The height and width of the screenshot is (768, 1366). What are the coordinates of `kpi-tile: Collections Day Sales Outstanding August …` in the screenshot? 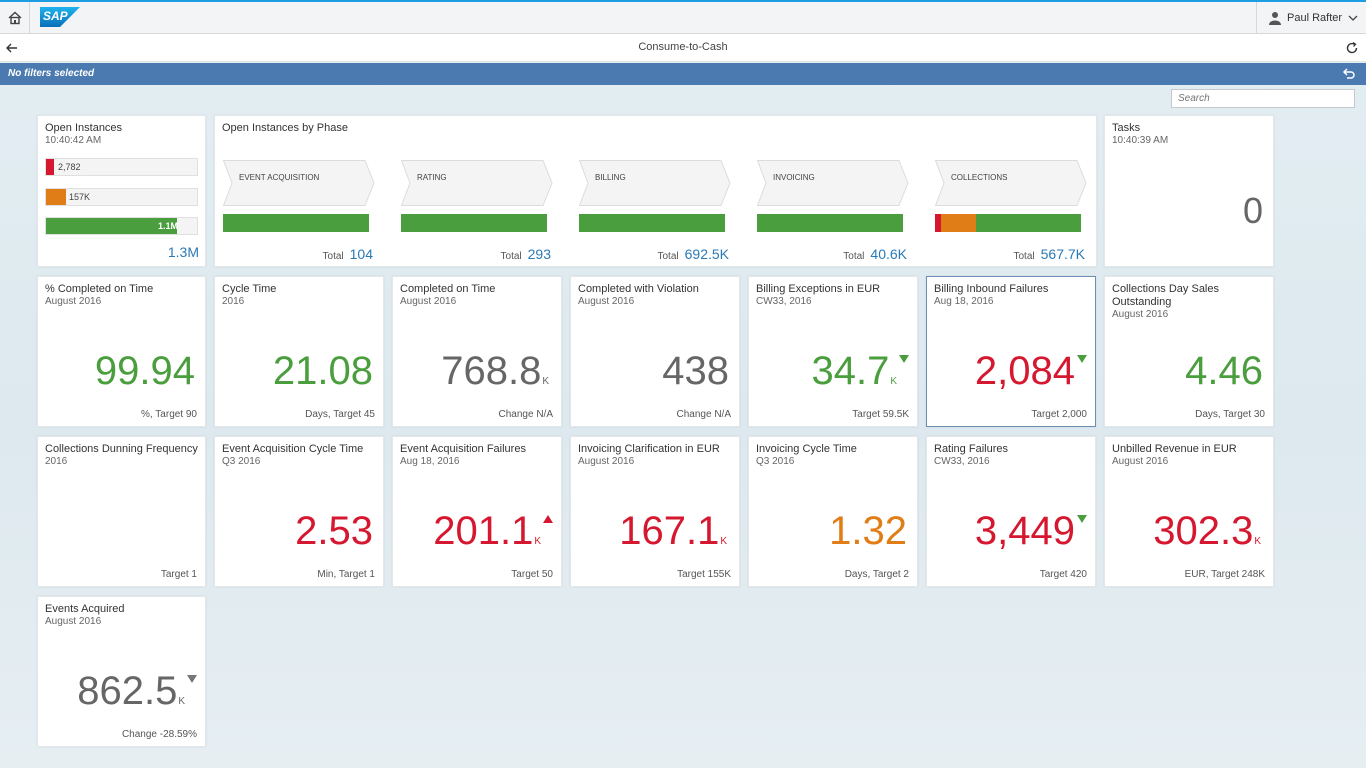 It's located at (1189, 351).